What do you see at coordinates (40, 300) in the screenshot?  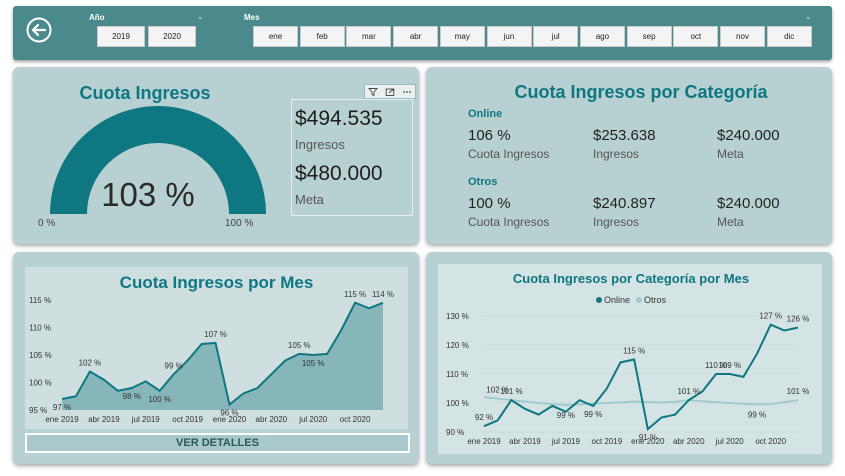 I see `y-tick-label: 115 %` at bounding box center [40, 300].